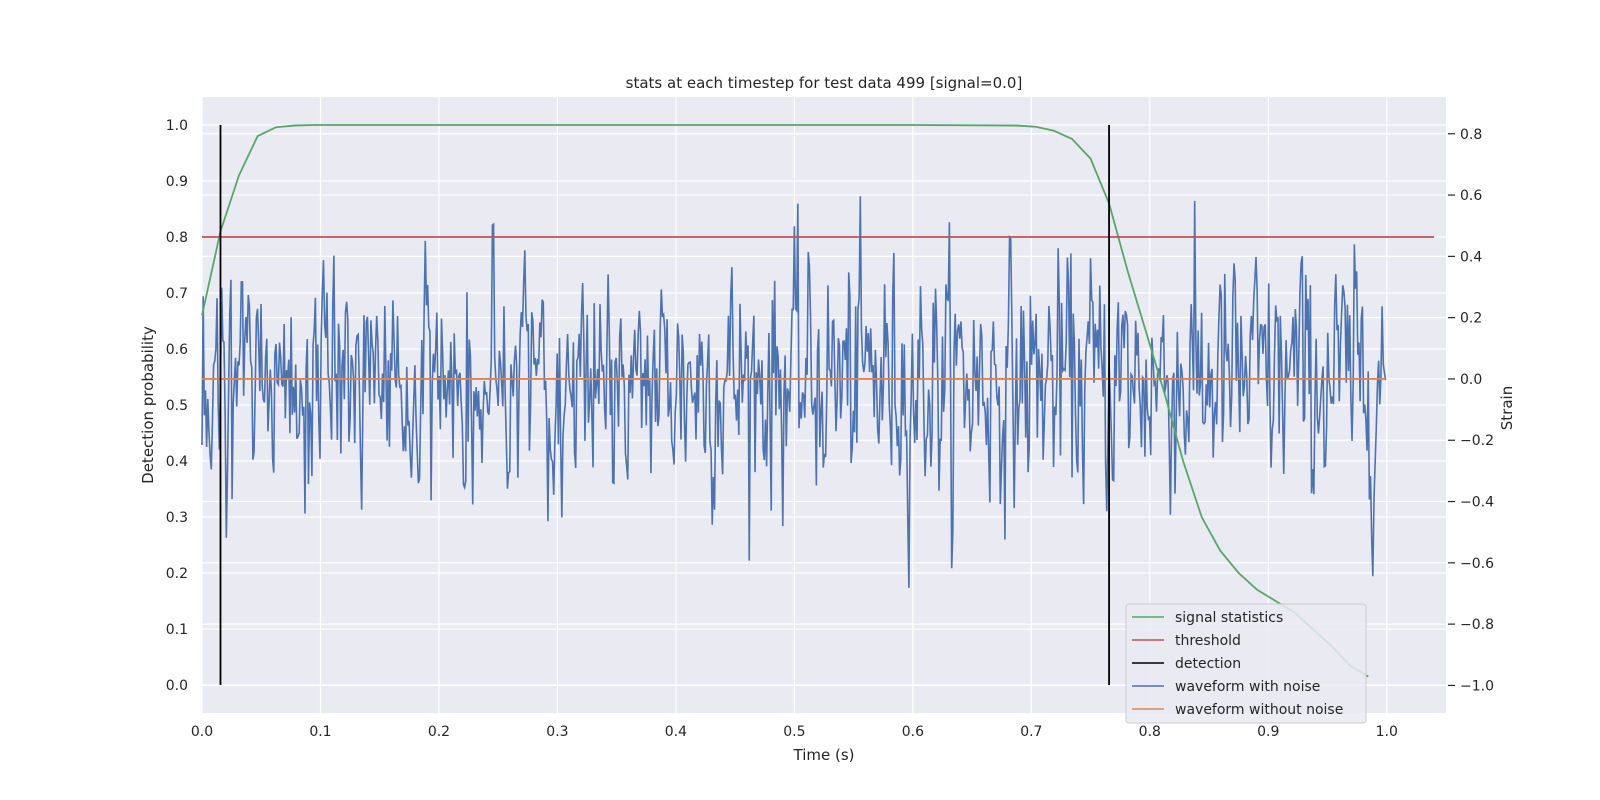  Describe the element at coordinates (177, 518) in the screenshot. I see `y-left-tick-label: 0.3` at that location.